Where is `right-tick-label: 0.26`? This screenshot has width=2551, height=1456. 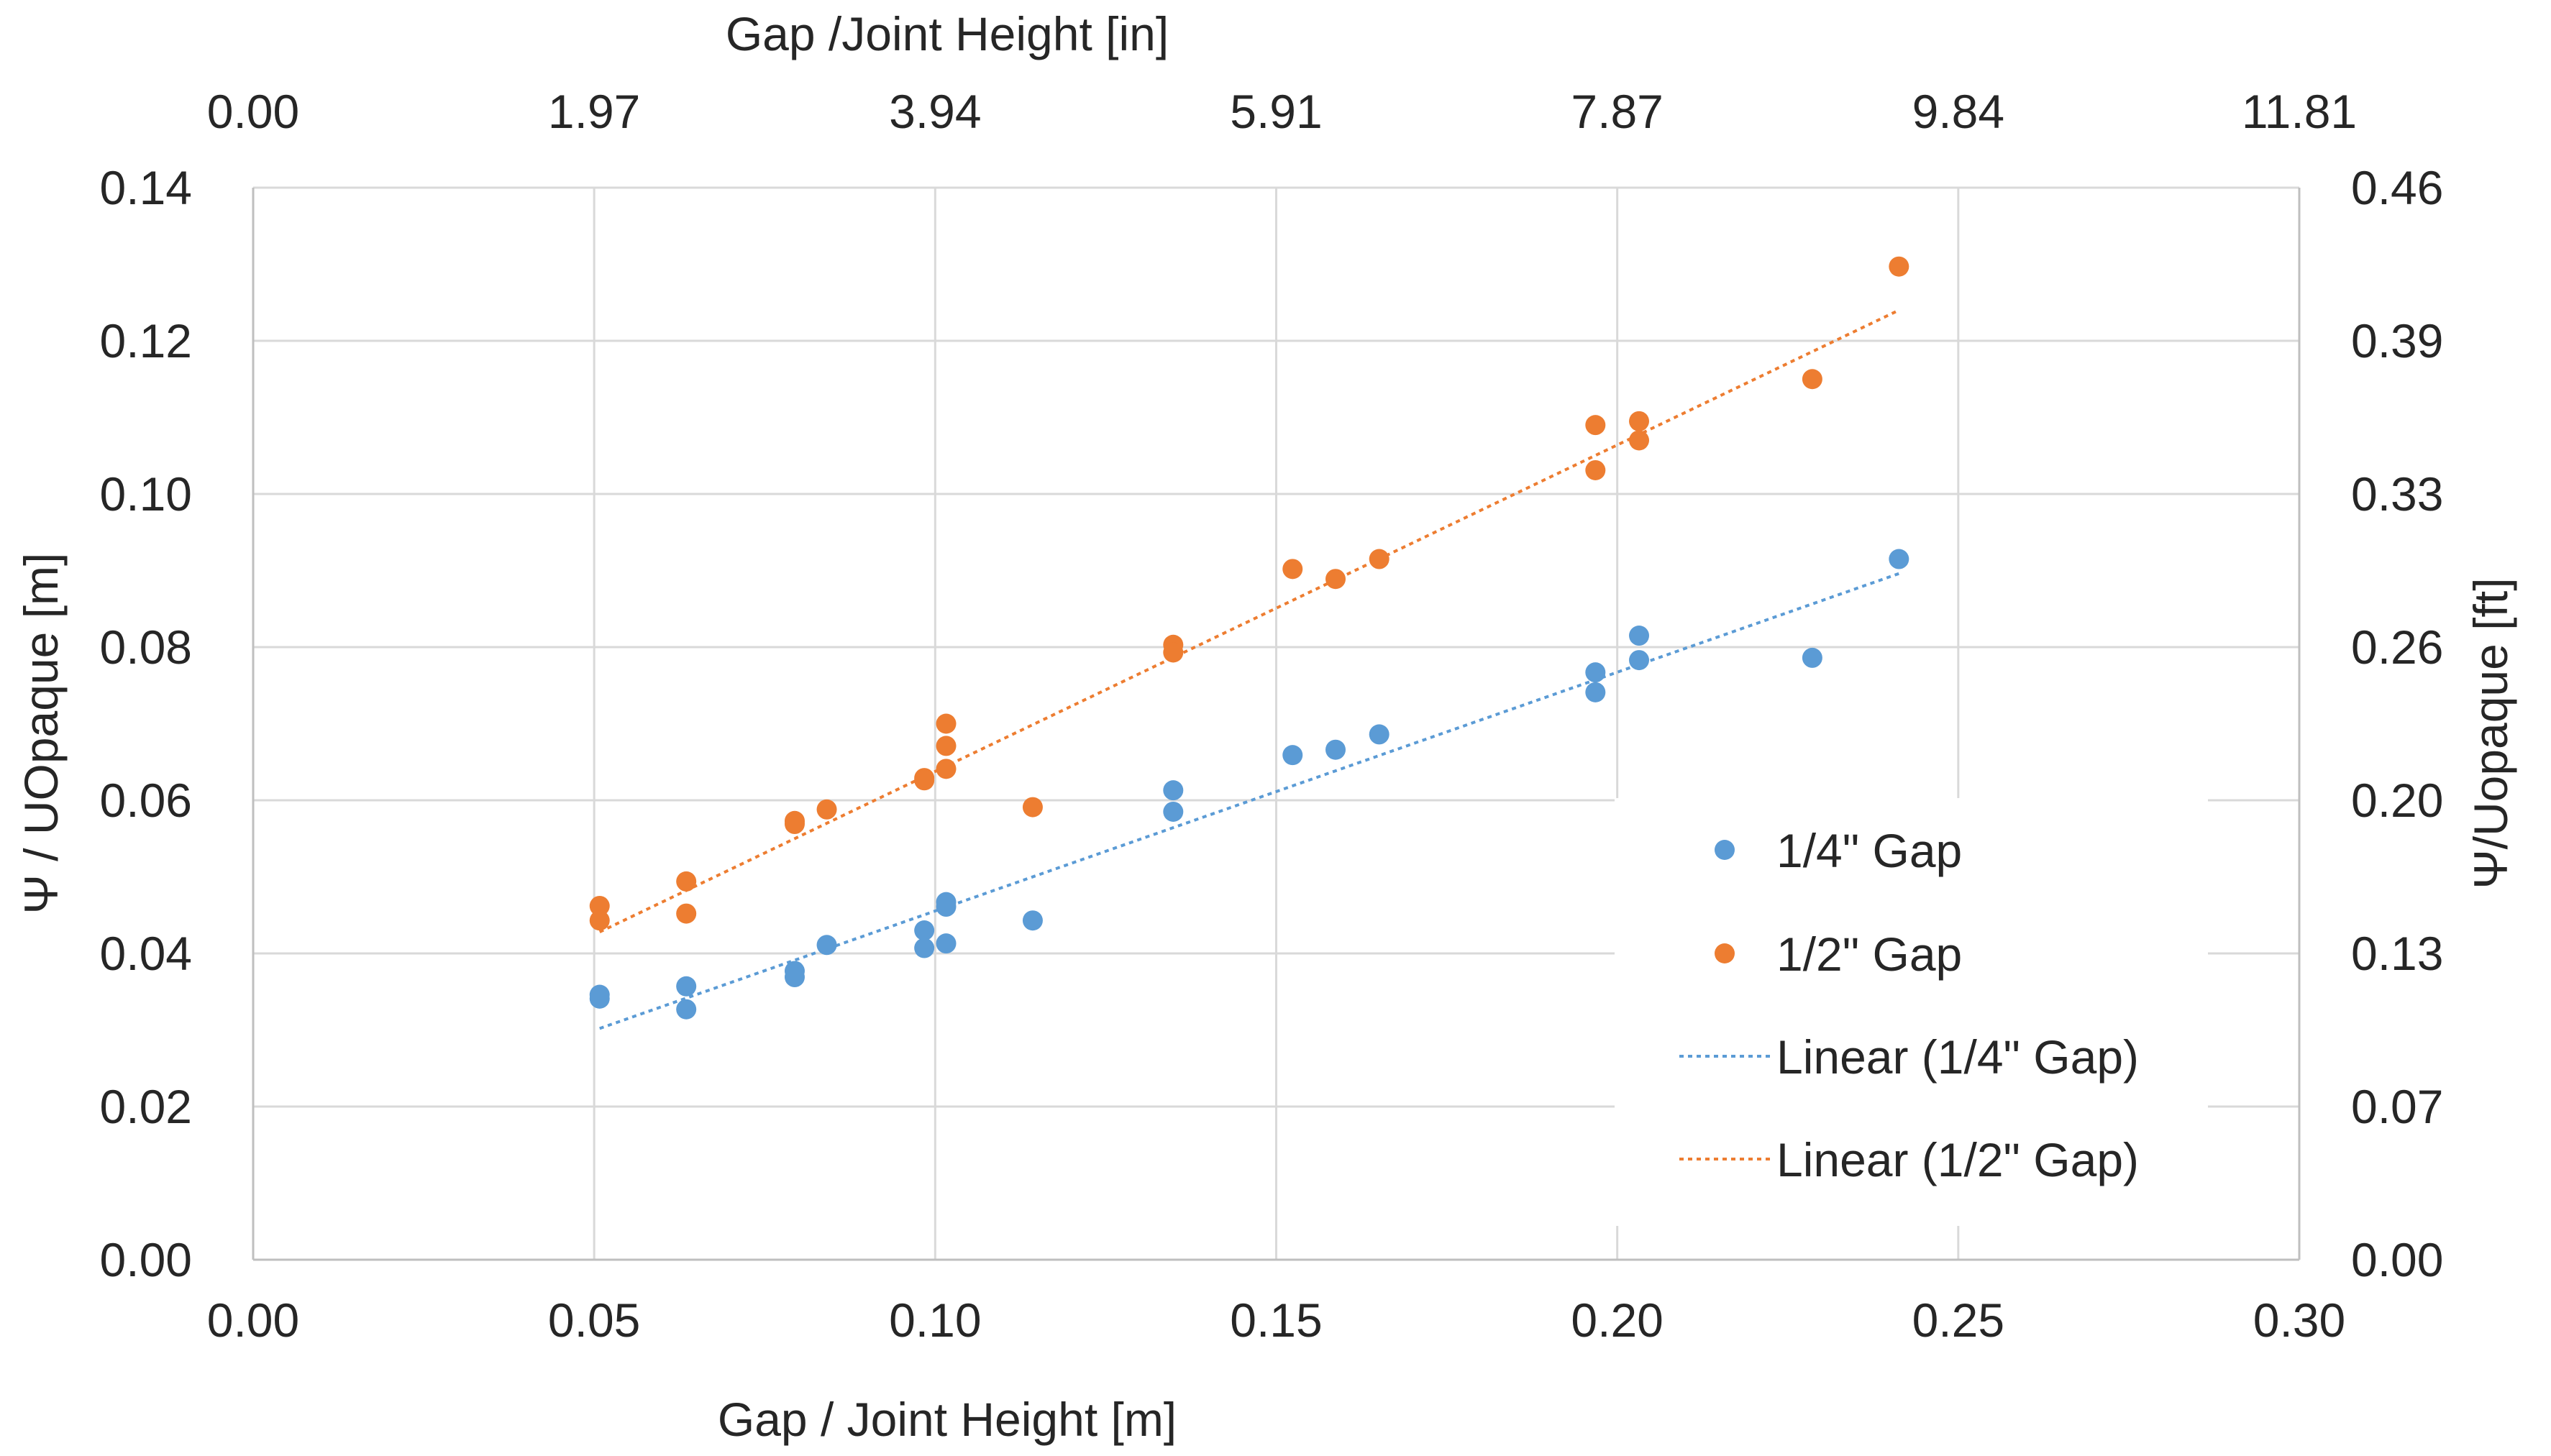 right-tick-label: 0.26 is located at coordinates (2397, 647).